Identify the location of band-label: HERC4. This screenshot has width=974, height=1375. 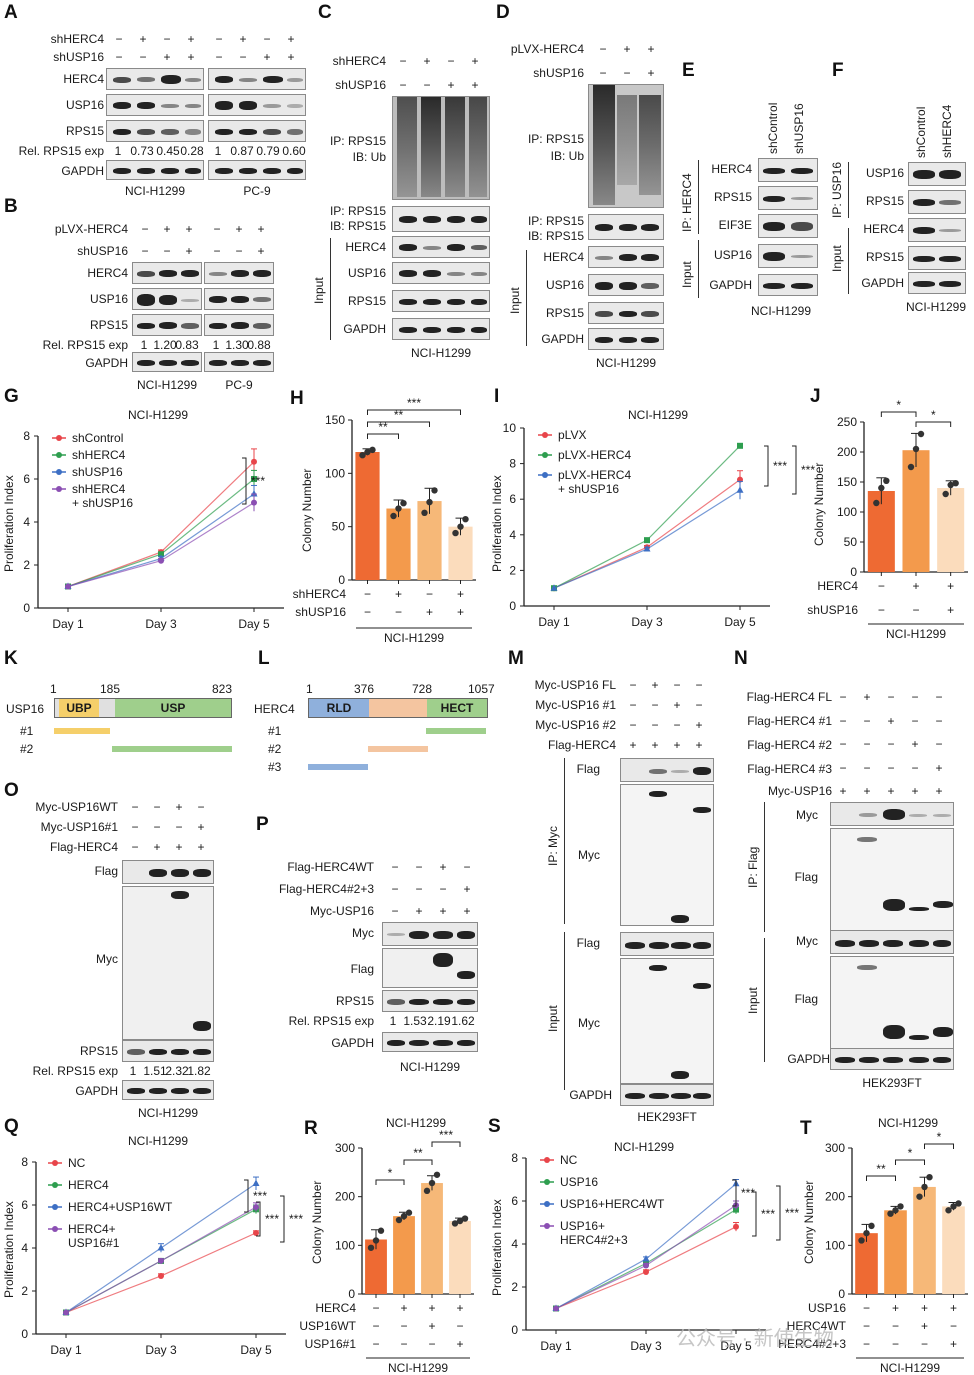
(883, 229).